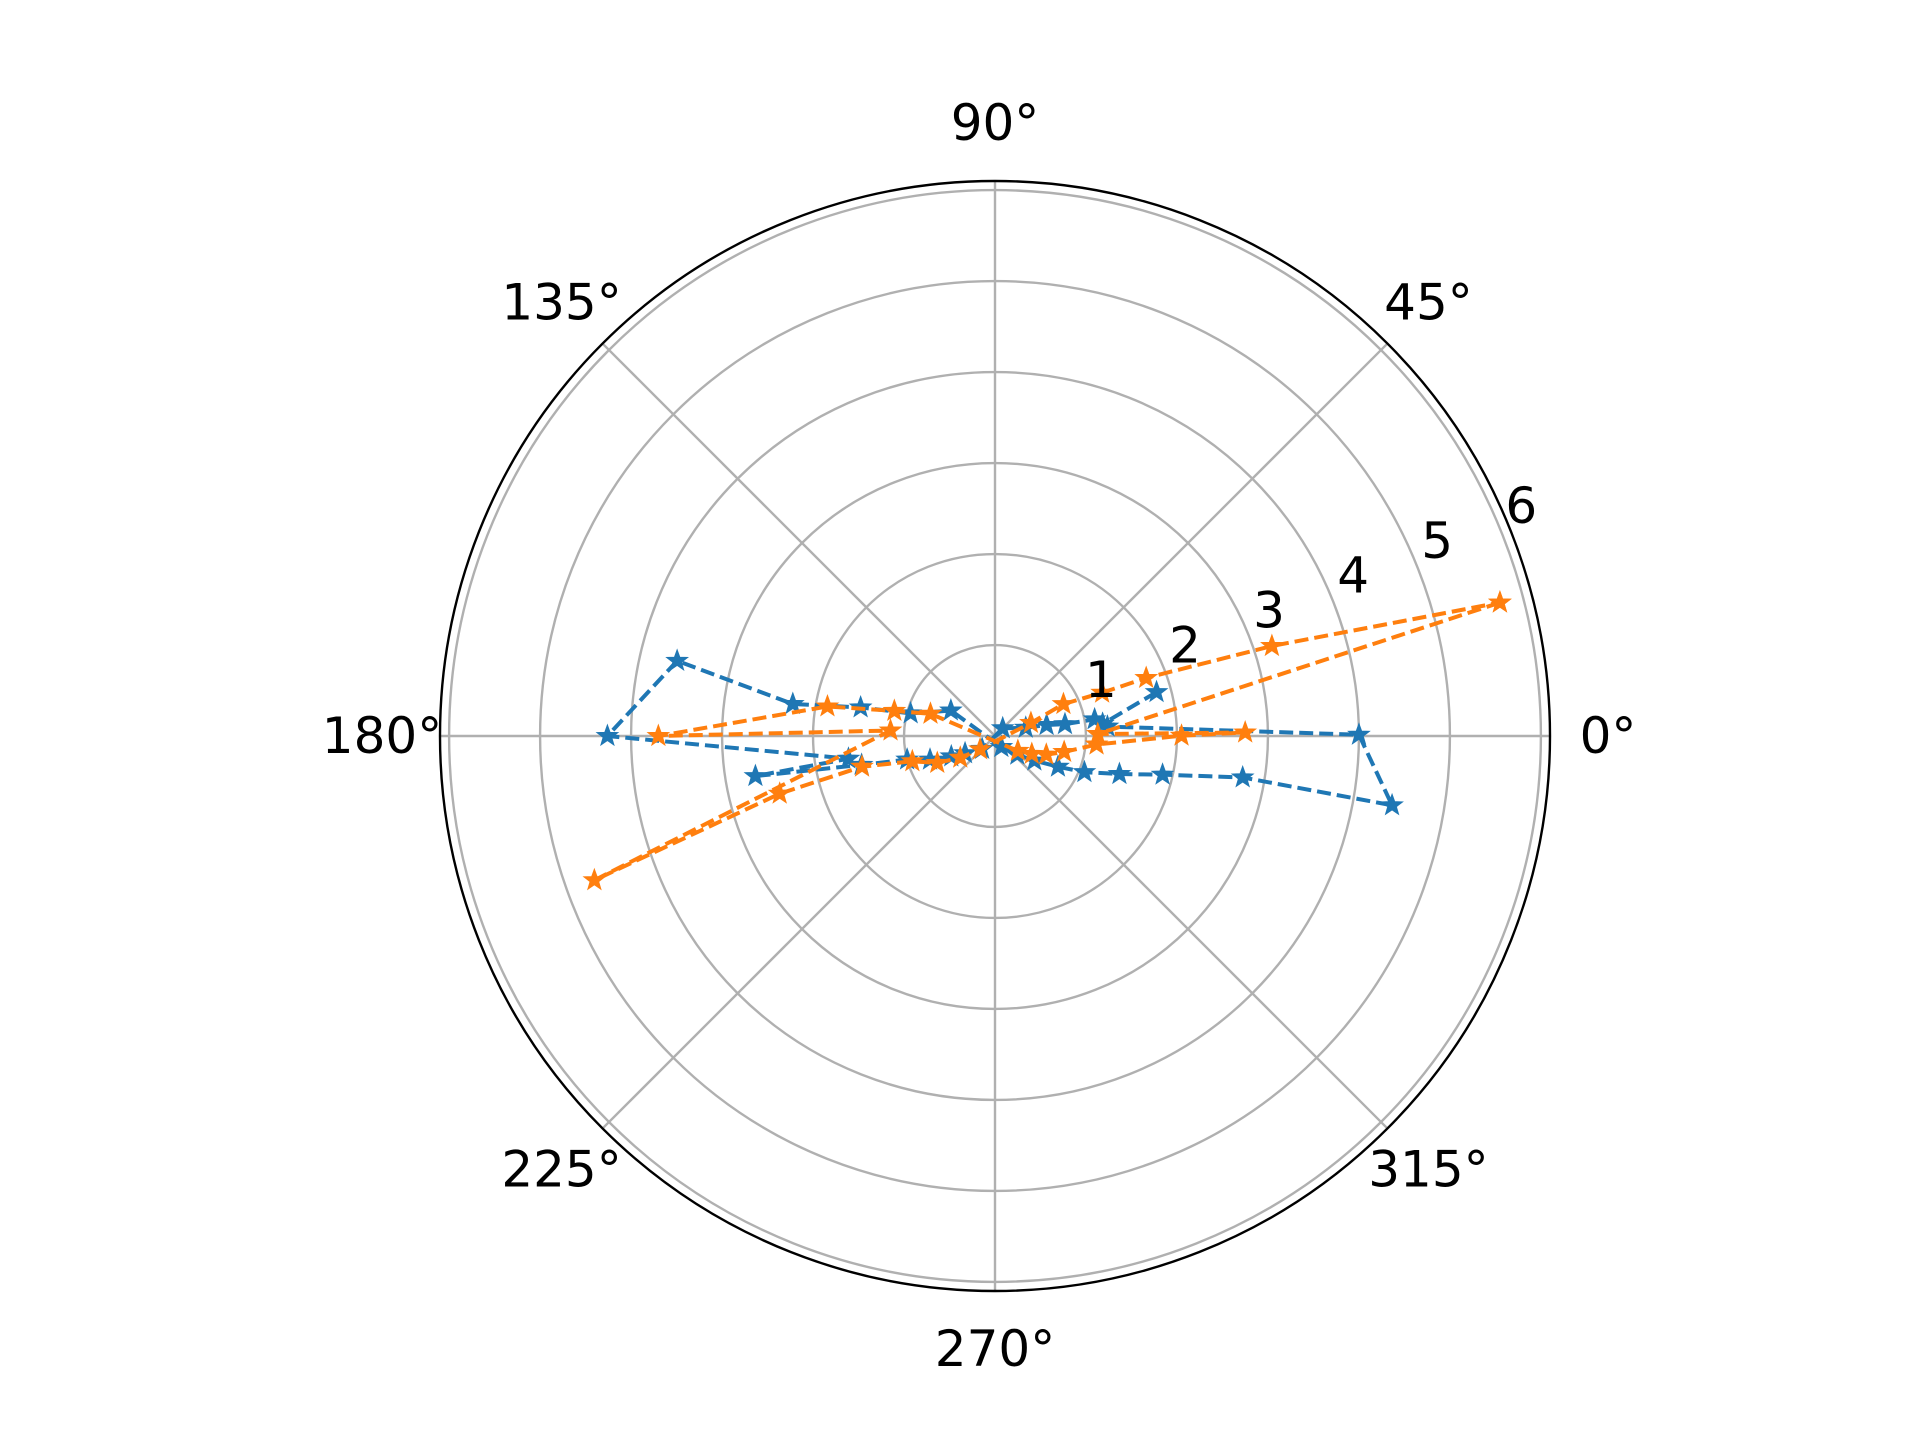 This screenshot has width=1920, height=1440. Describe the element at coordinates (561, 303) in the screenshot. I see `angular-tick-label: 135°` at that location.